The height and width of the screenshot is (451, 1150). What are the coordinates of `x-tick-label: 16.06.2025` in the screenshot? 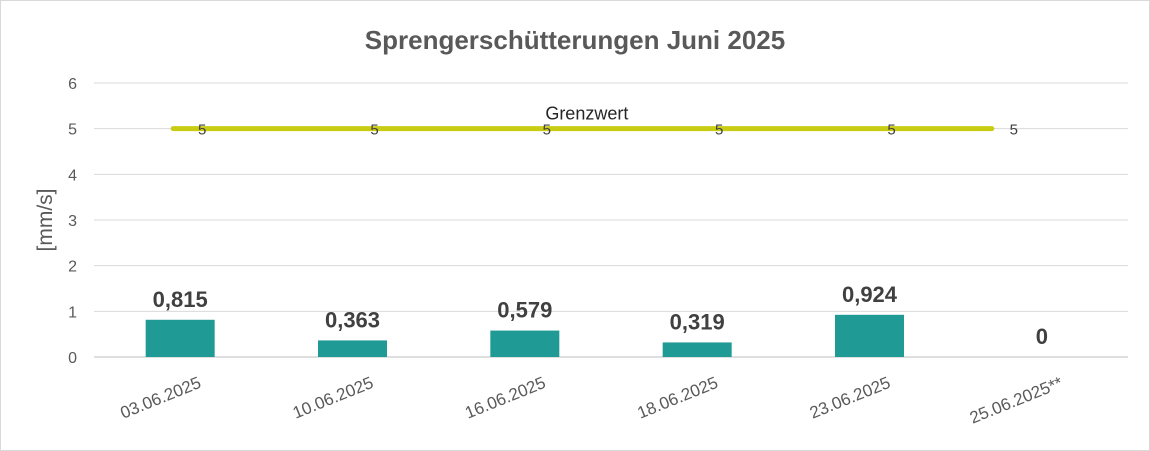 It's located at (505, 397).